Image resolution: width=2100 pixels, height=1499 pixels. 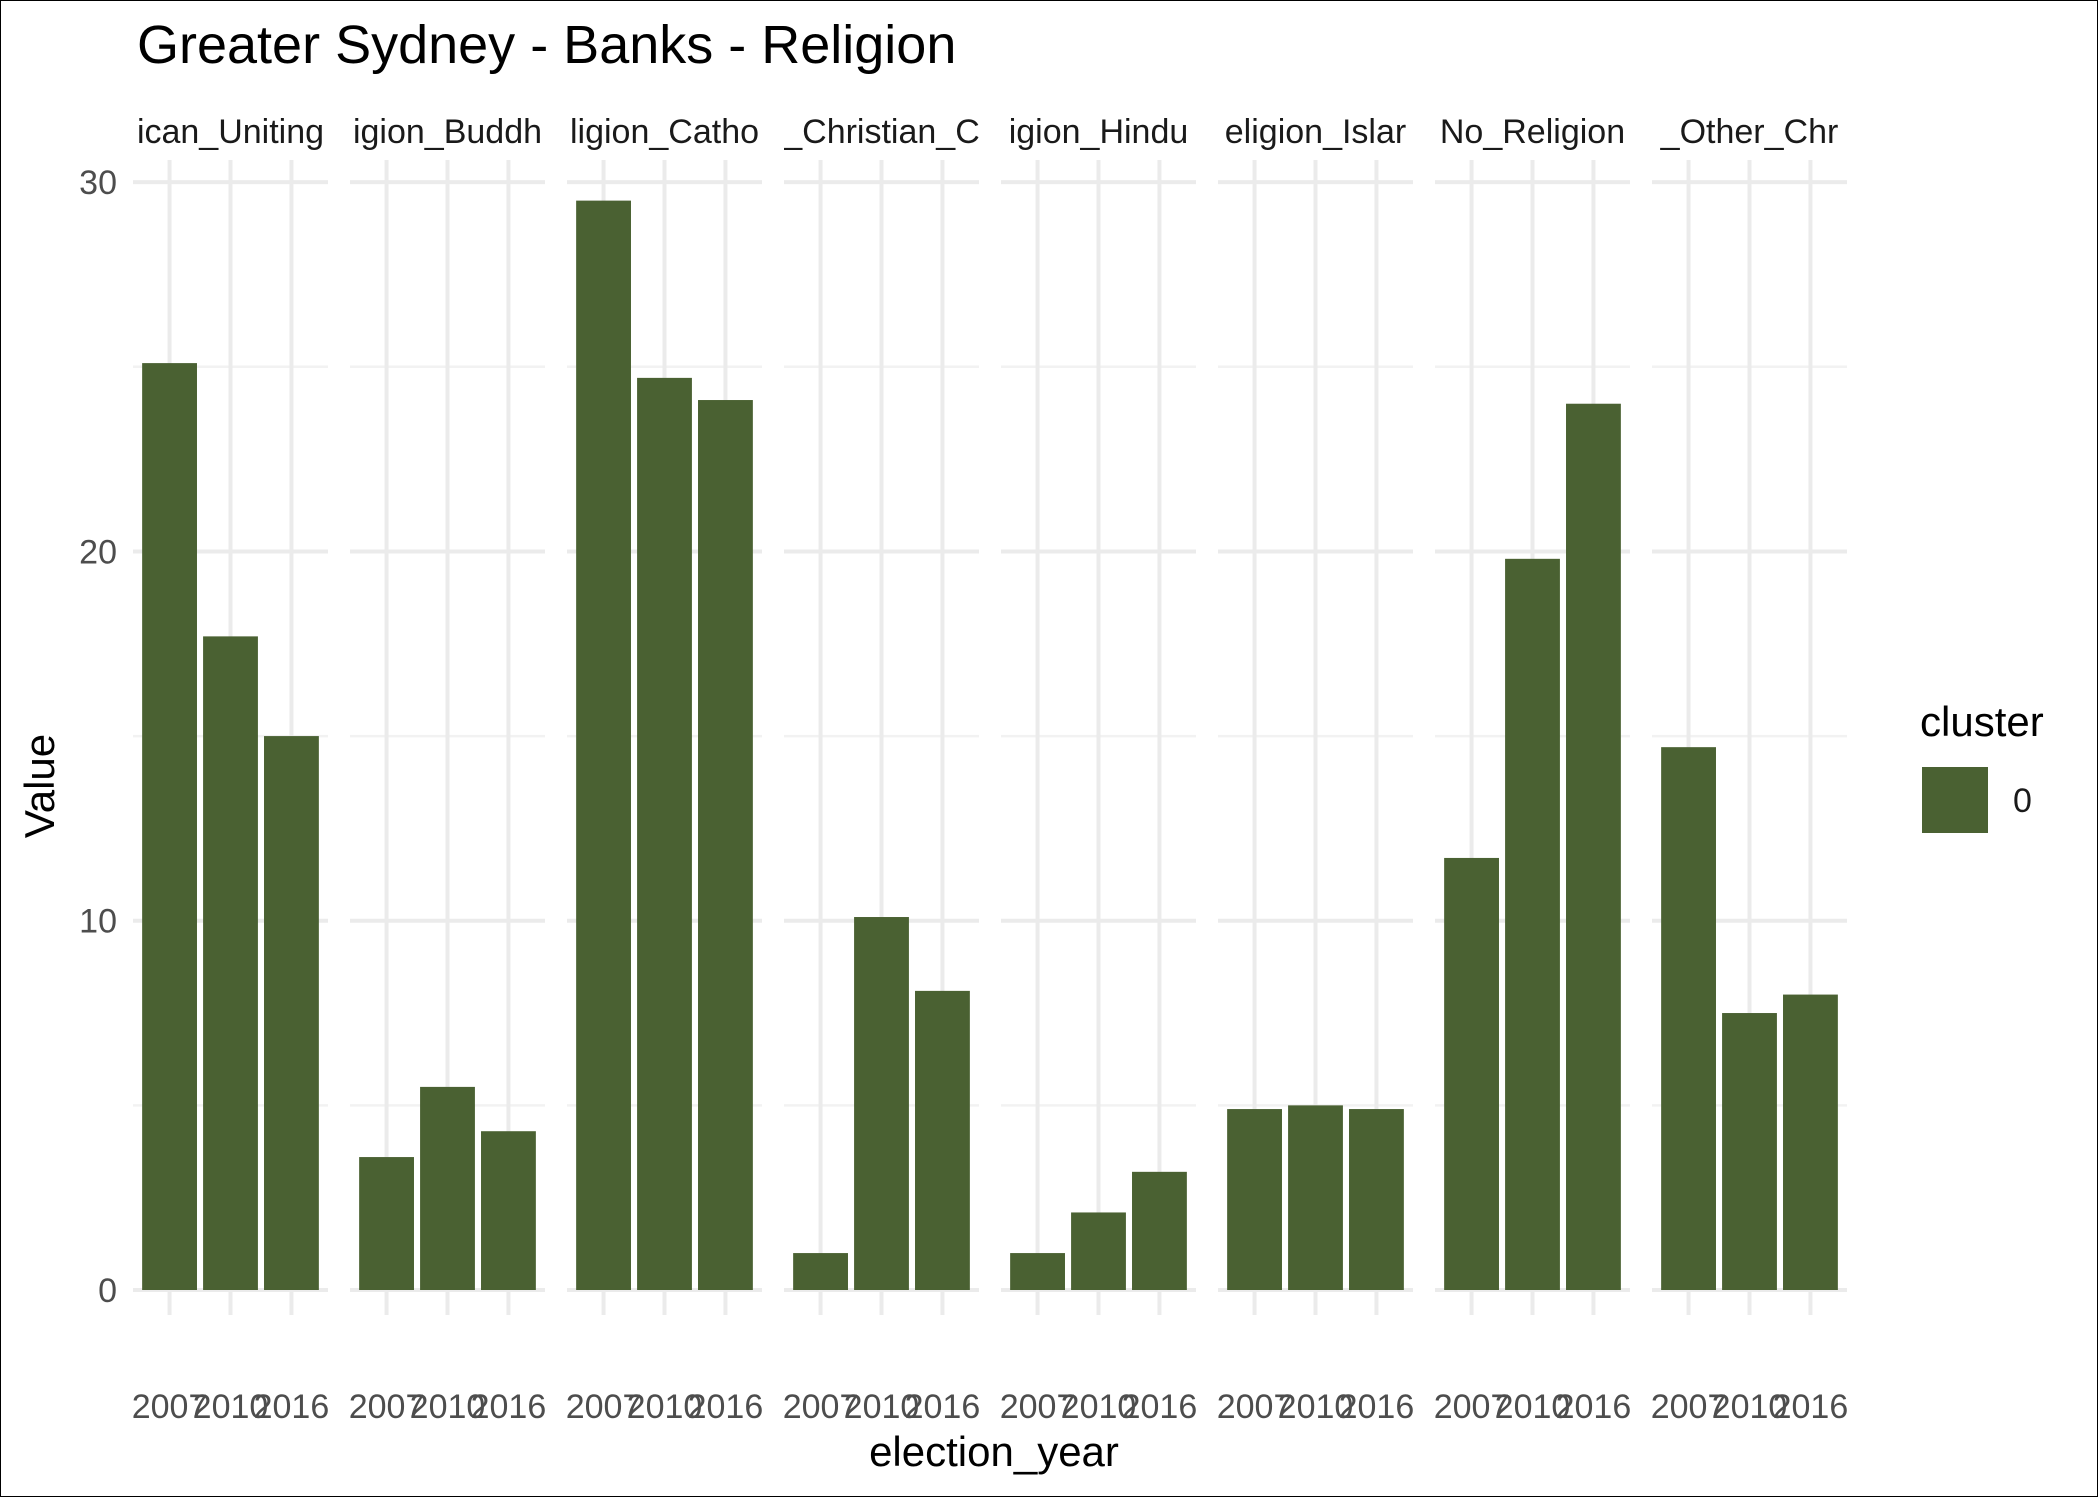 I want to click on legend: cluster 0, so click(x=1982, y=765).